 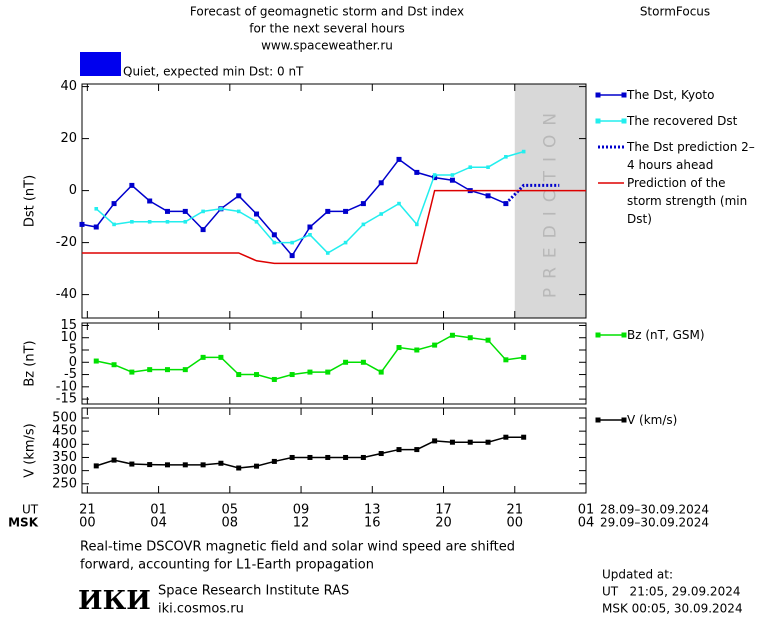 What do you see at coordinates (64, 444) in the screenshot?
I see `y-tick-label: 400` at bounding box center [64, 444].